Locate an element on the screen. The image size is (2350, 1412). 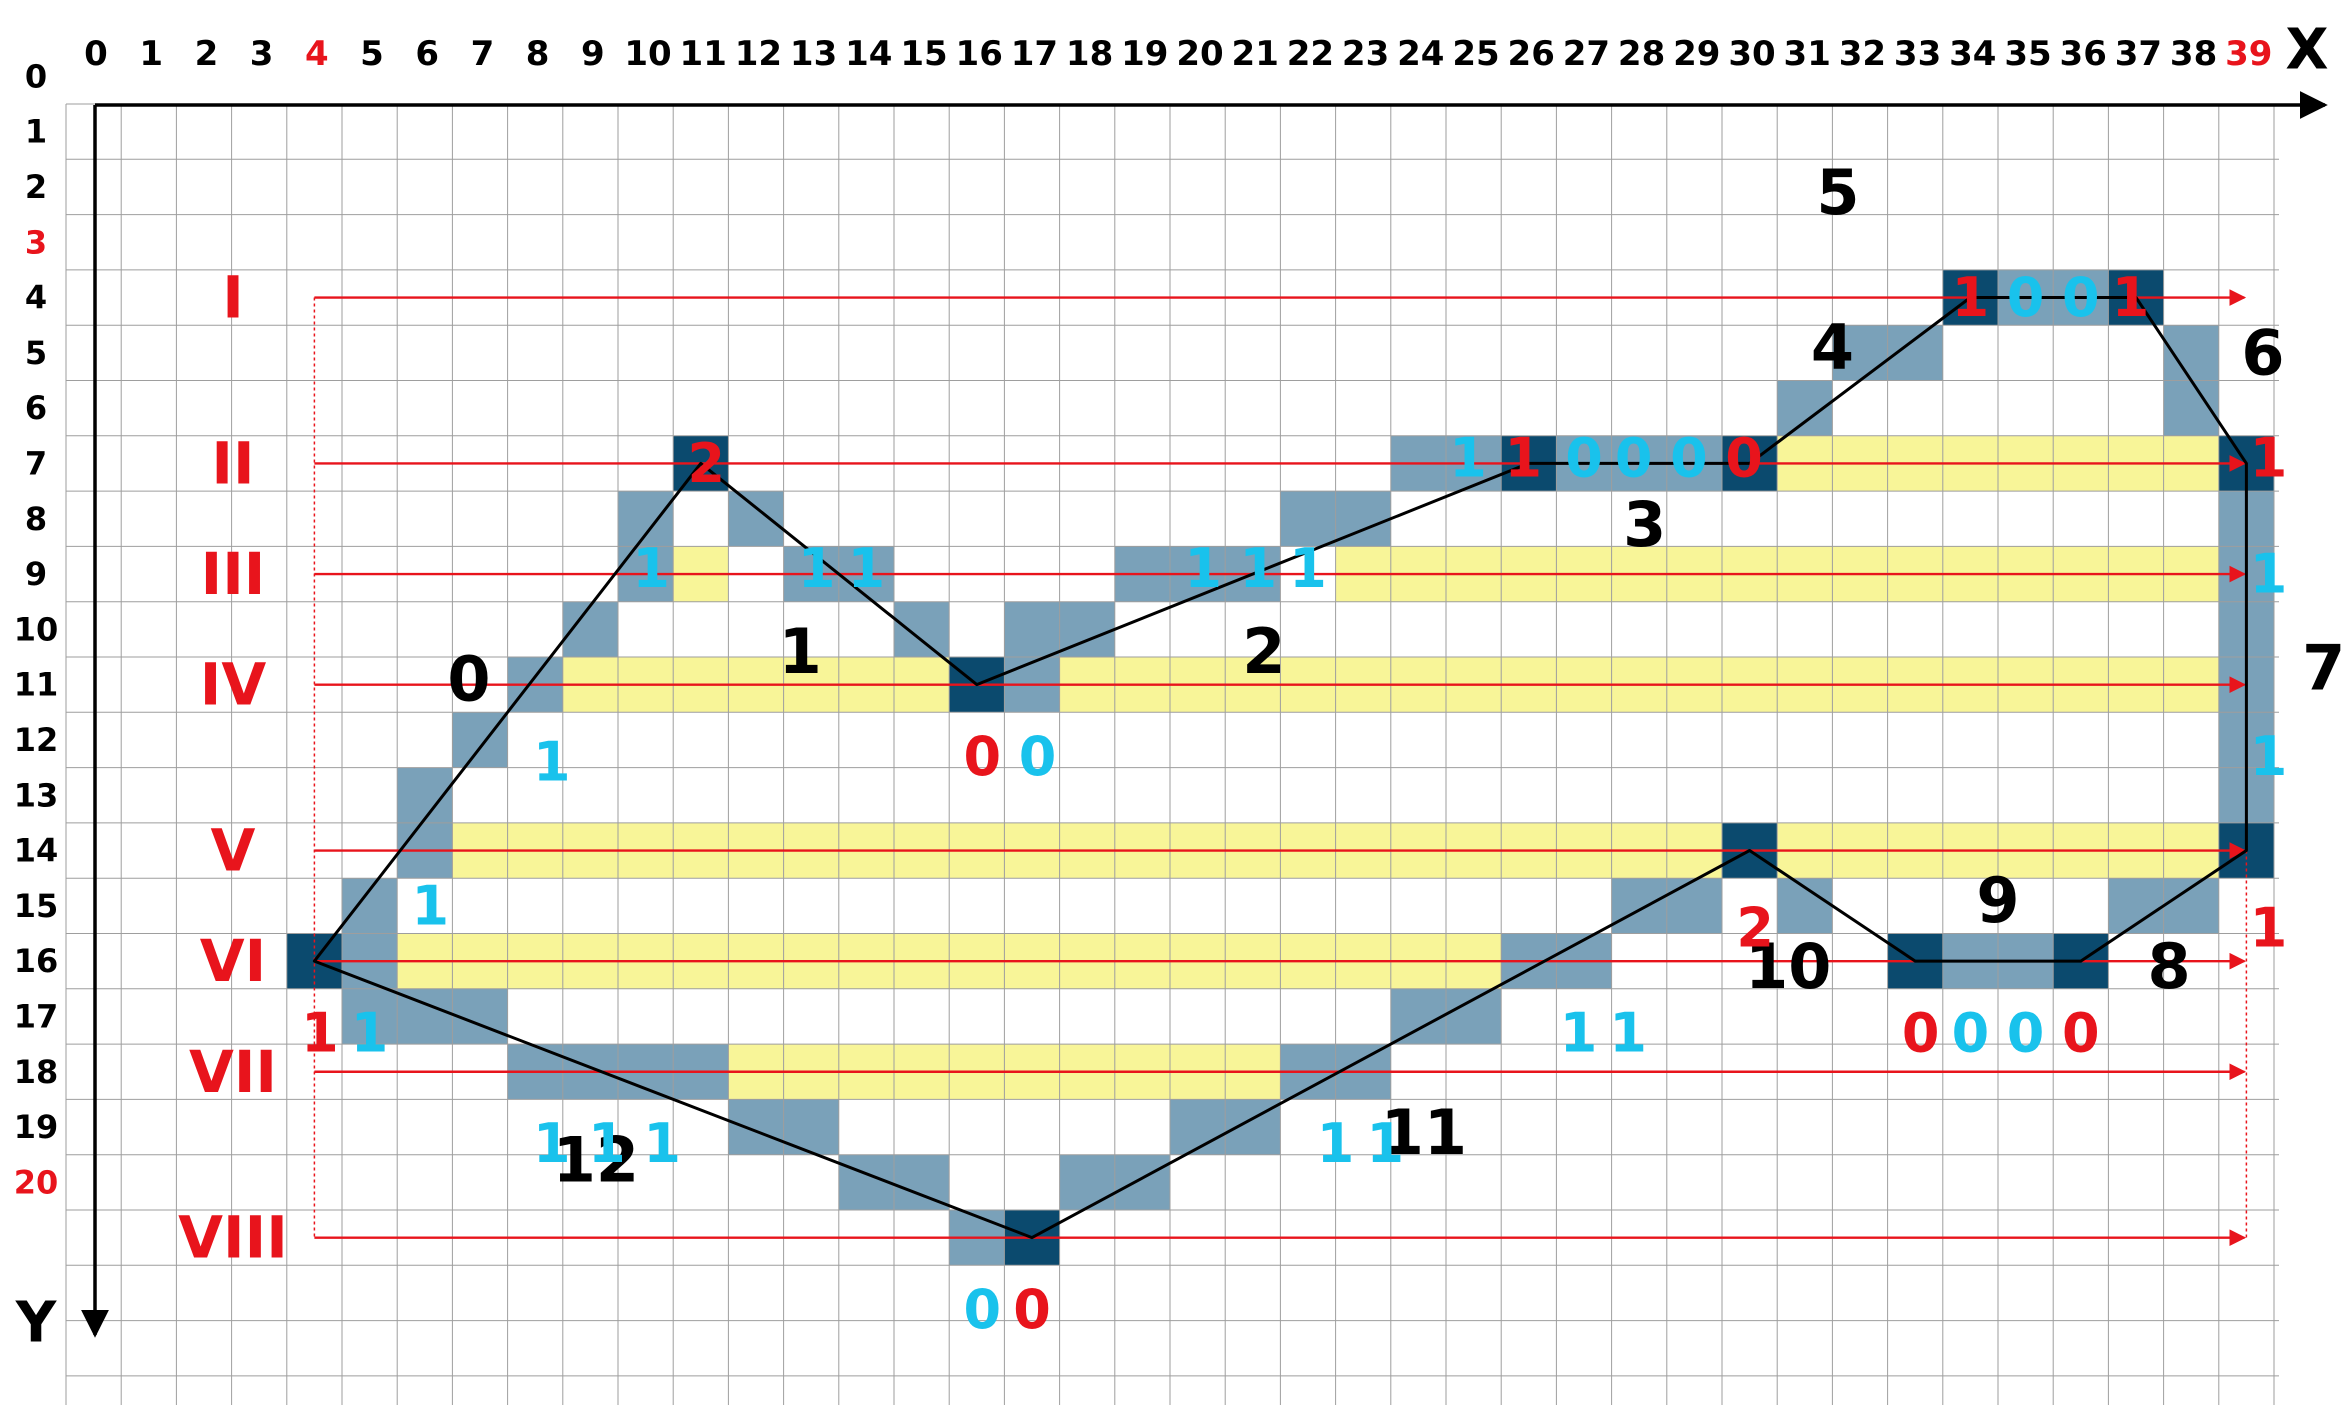
y-tick-label: 7 is located at coordinates (36, 463).